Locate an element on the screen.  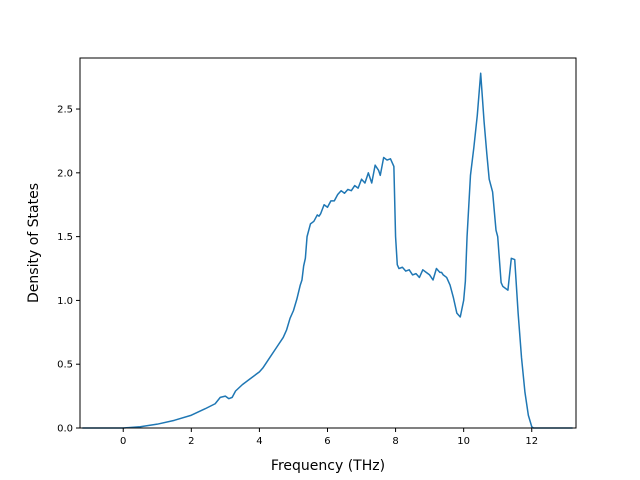
y-tick-label: 0.5 is located at coordinates (65, 365).